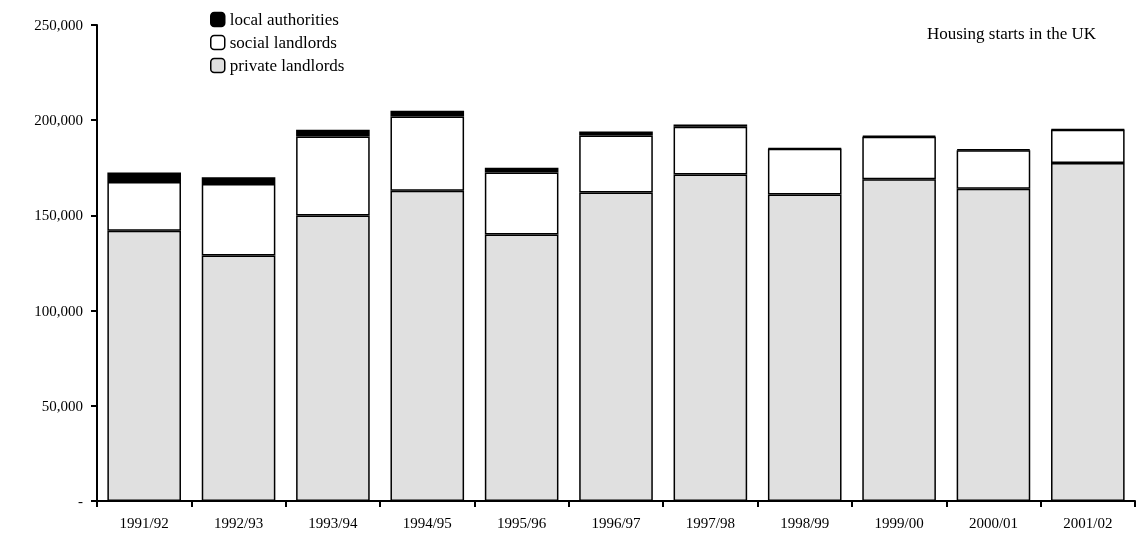 Image resolution: width=1139 pixels, height=538 pixels. I want to click on x-tick-label: 1999/00, so click(899, 522).